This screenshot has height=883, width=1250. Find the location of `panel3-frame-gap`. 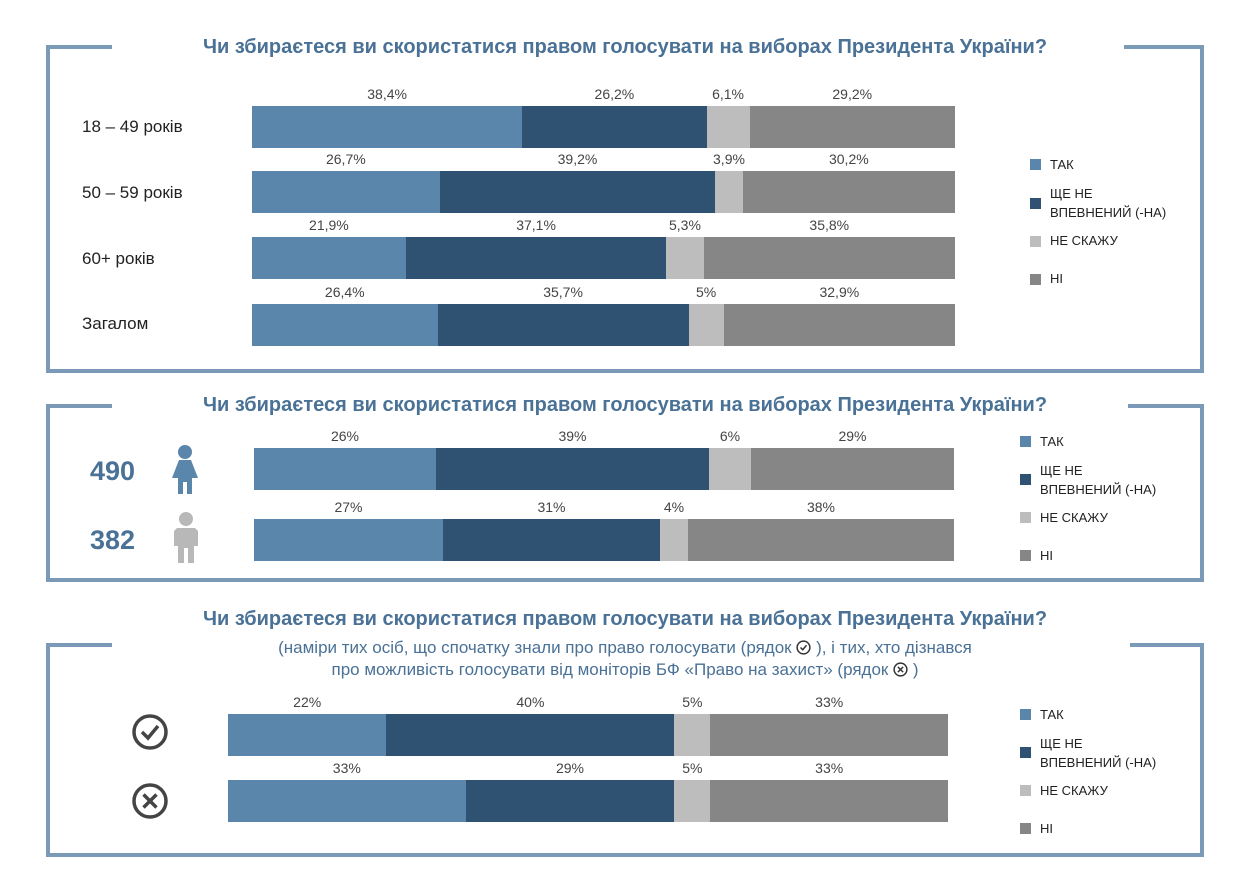

panel3-frame-gap is located at coordinates (621, 645).